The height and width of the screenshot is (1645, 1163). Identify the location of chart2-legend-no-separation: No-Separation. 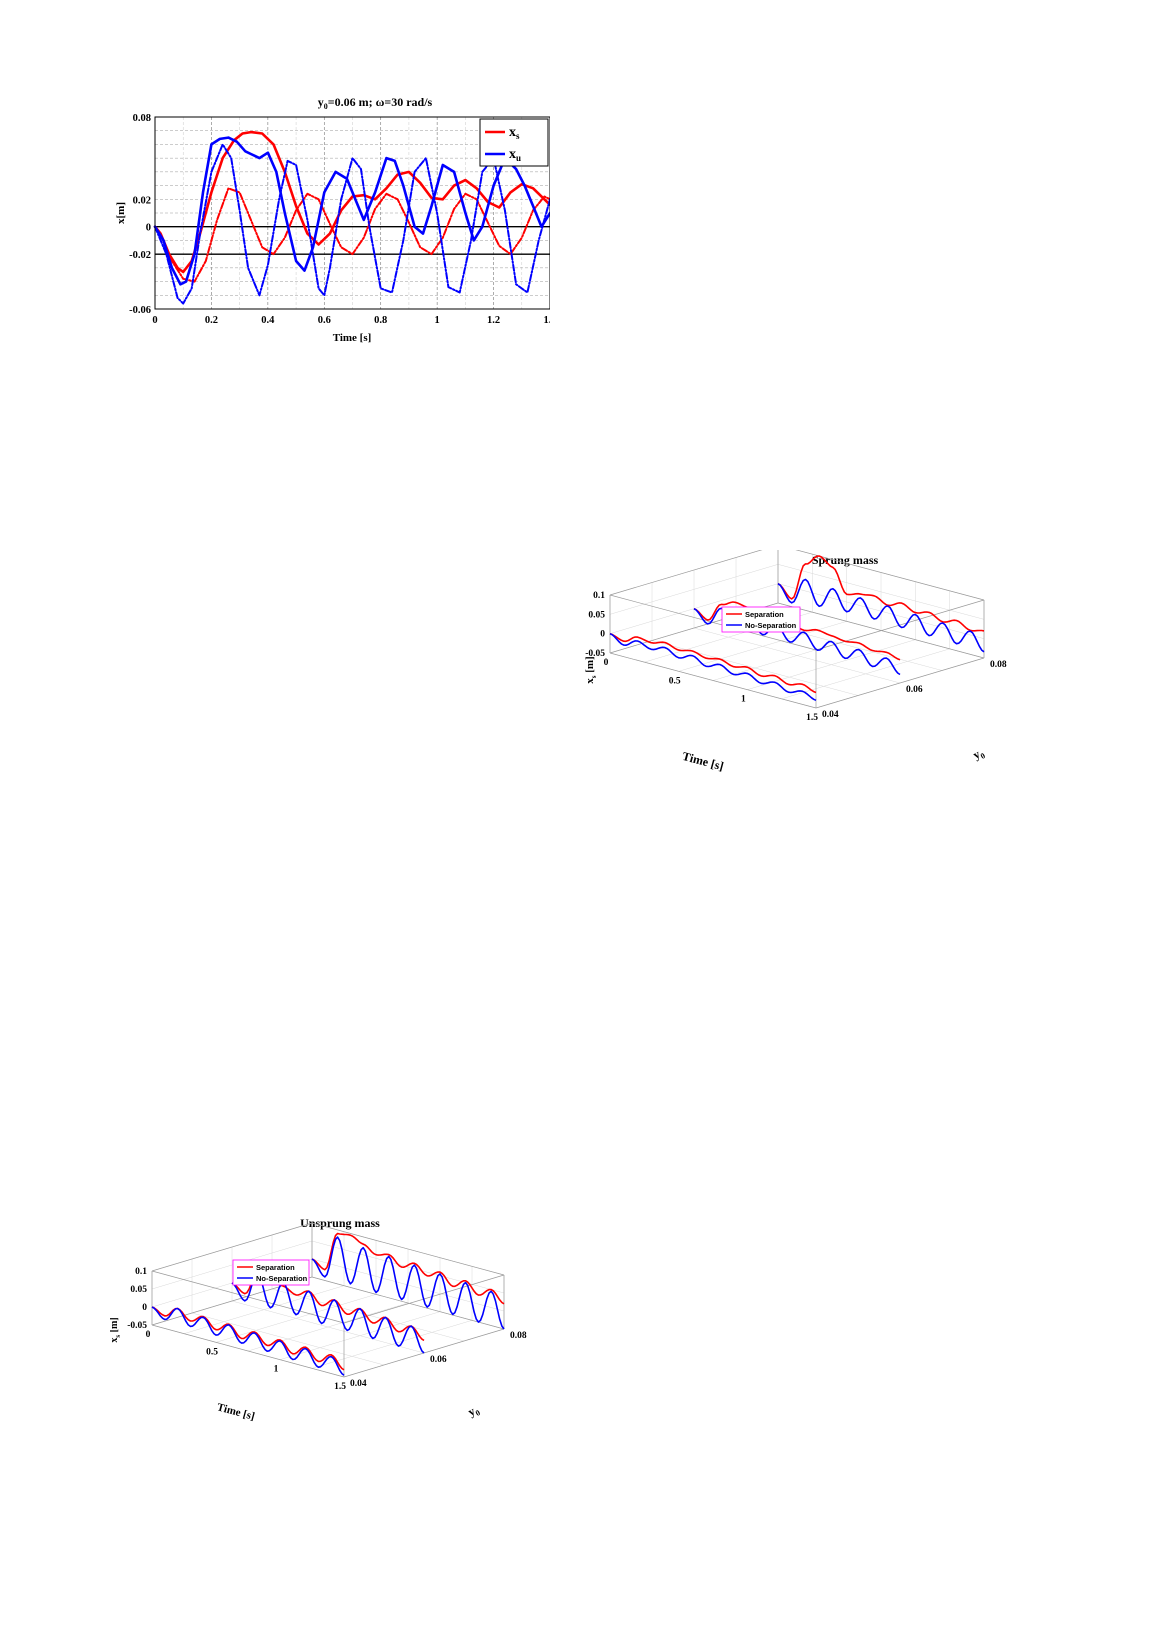
(771, 625).